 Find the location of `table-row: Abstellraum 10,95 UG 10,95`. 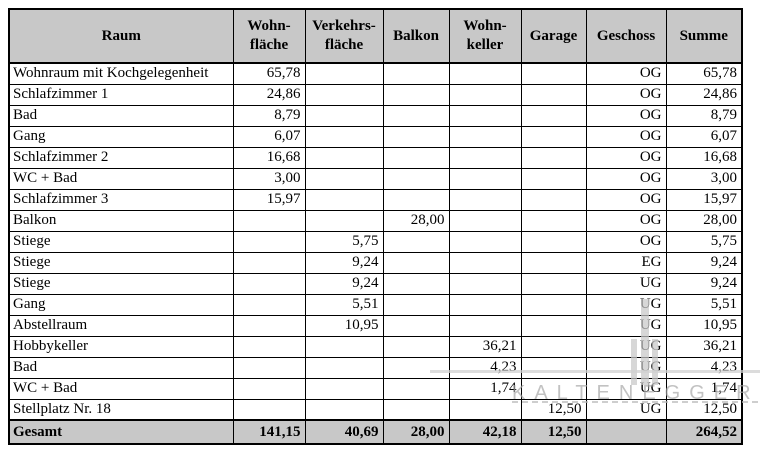

table-row: Abstellraum 10,95 UG 10,95 is located at coordinates (375, 325).